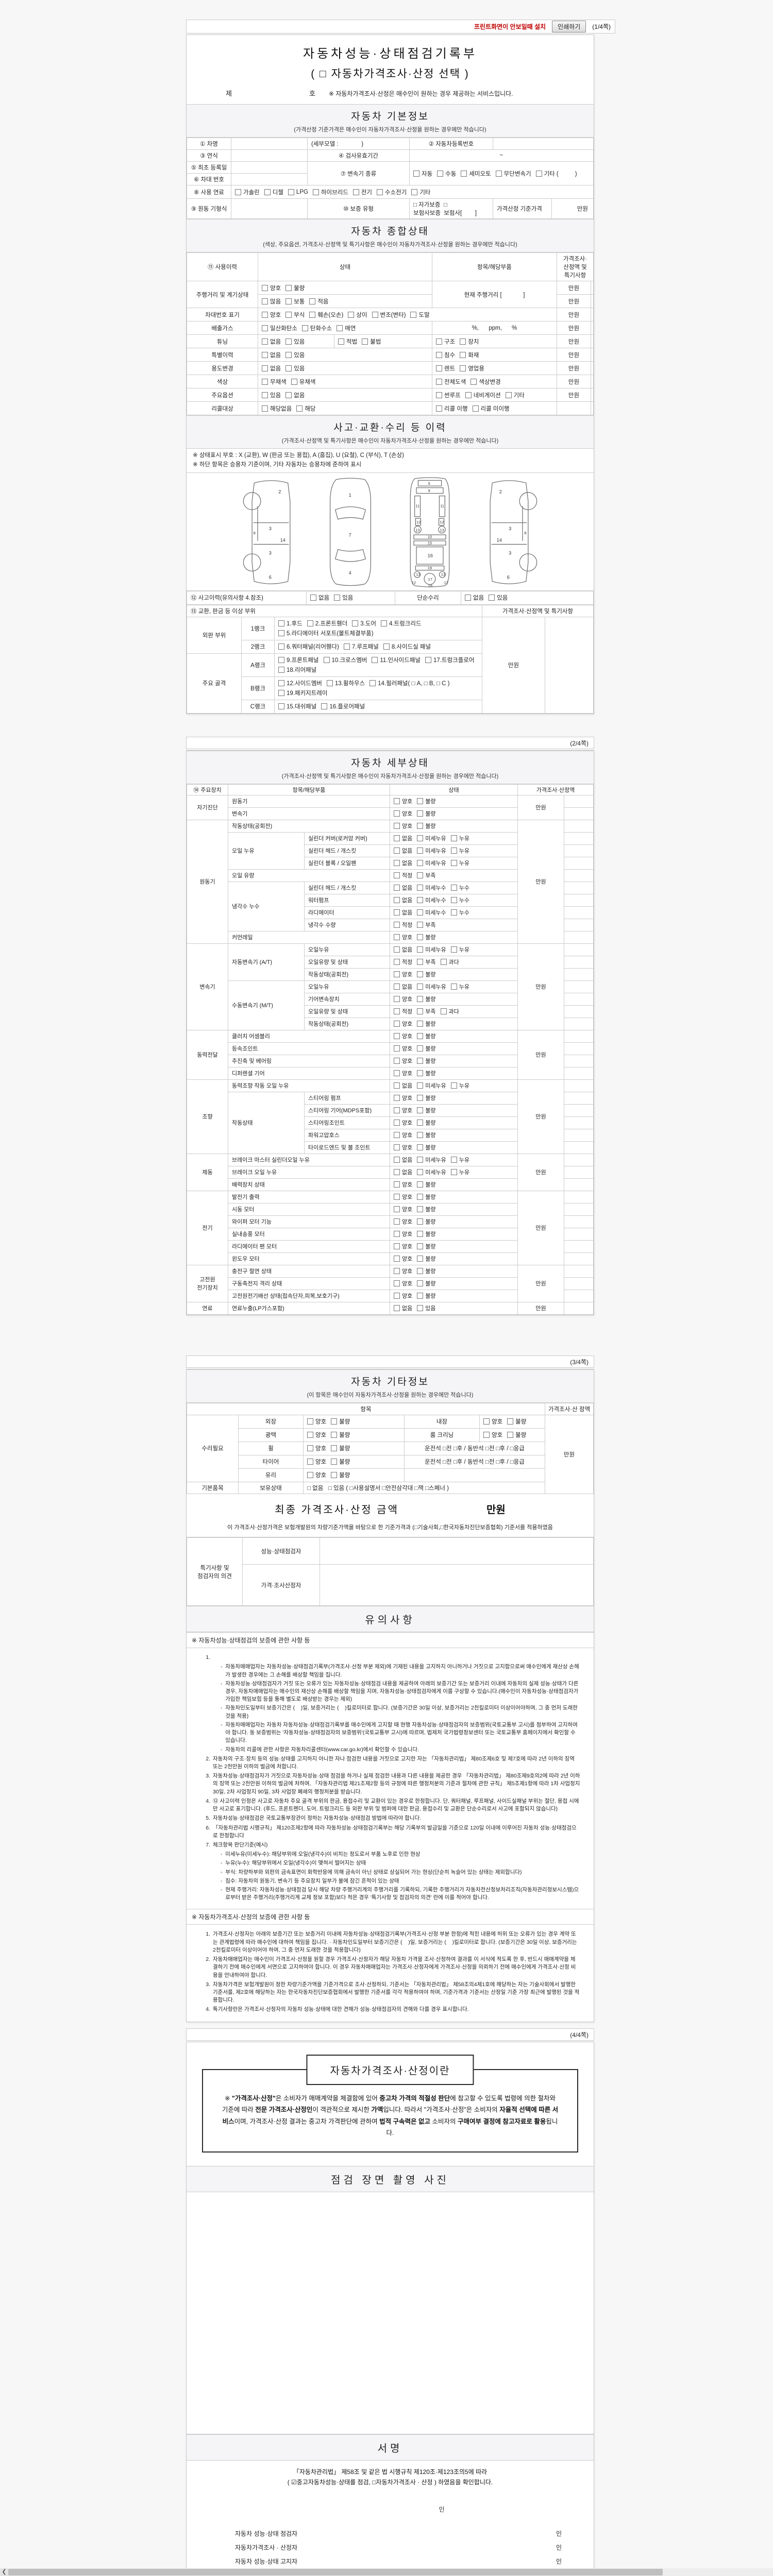 This screenshot has height=2576, width=773. I want to click on checkbox-option: 8.사이드실 패널, so click(407, 646).